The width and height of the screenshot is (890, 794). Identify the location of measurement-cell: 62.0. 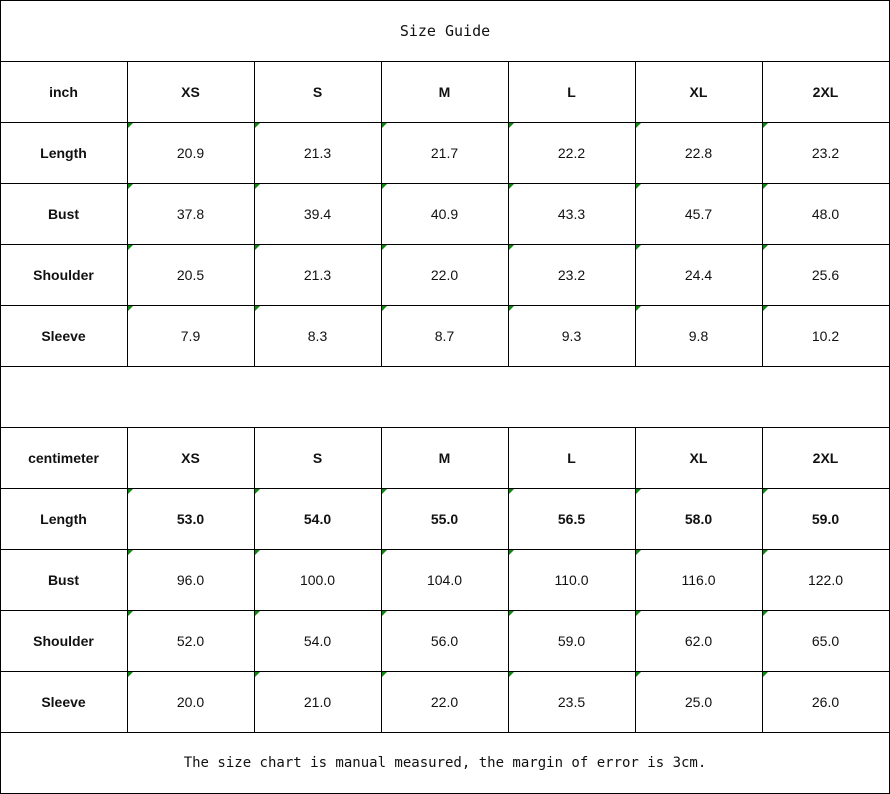
(698, 640).